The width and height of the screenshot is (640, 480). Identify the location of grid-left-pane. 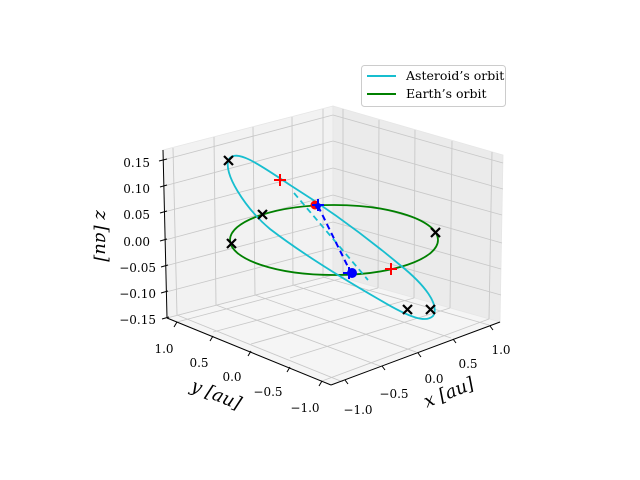
(248, 214).